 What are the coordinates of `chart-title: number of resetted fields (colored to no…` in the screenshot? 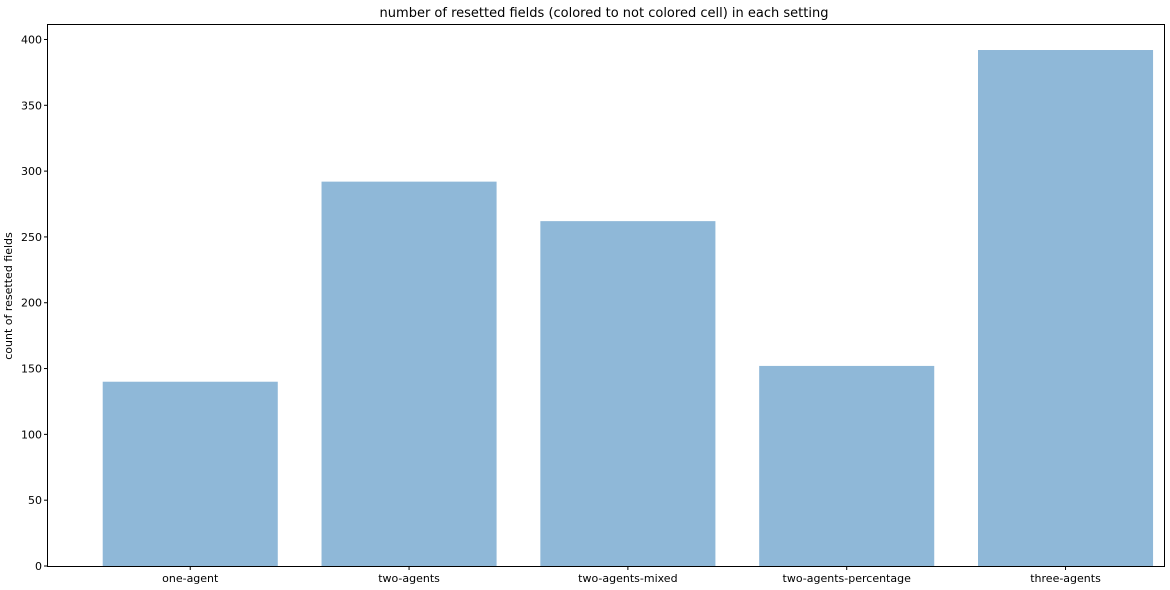 It's located at (604, 13).